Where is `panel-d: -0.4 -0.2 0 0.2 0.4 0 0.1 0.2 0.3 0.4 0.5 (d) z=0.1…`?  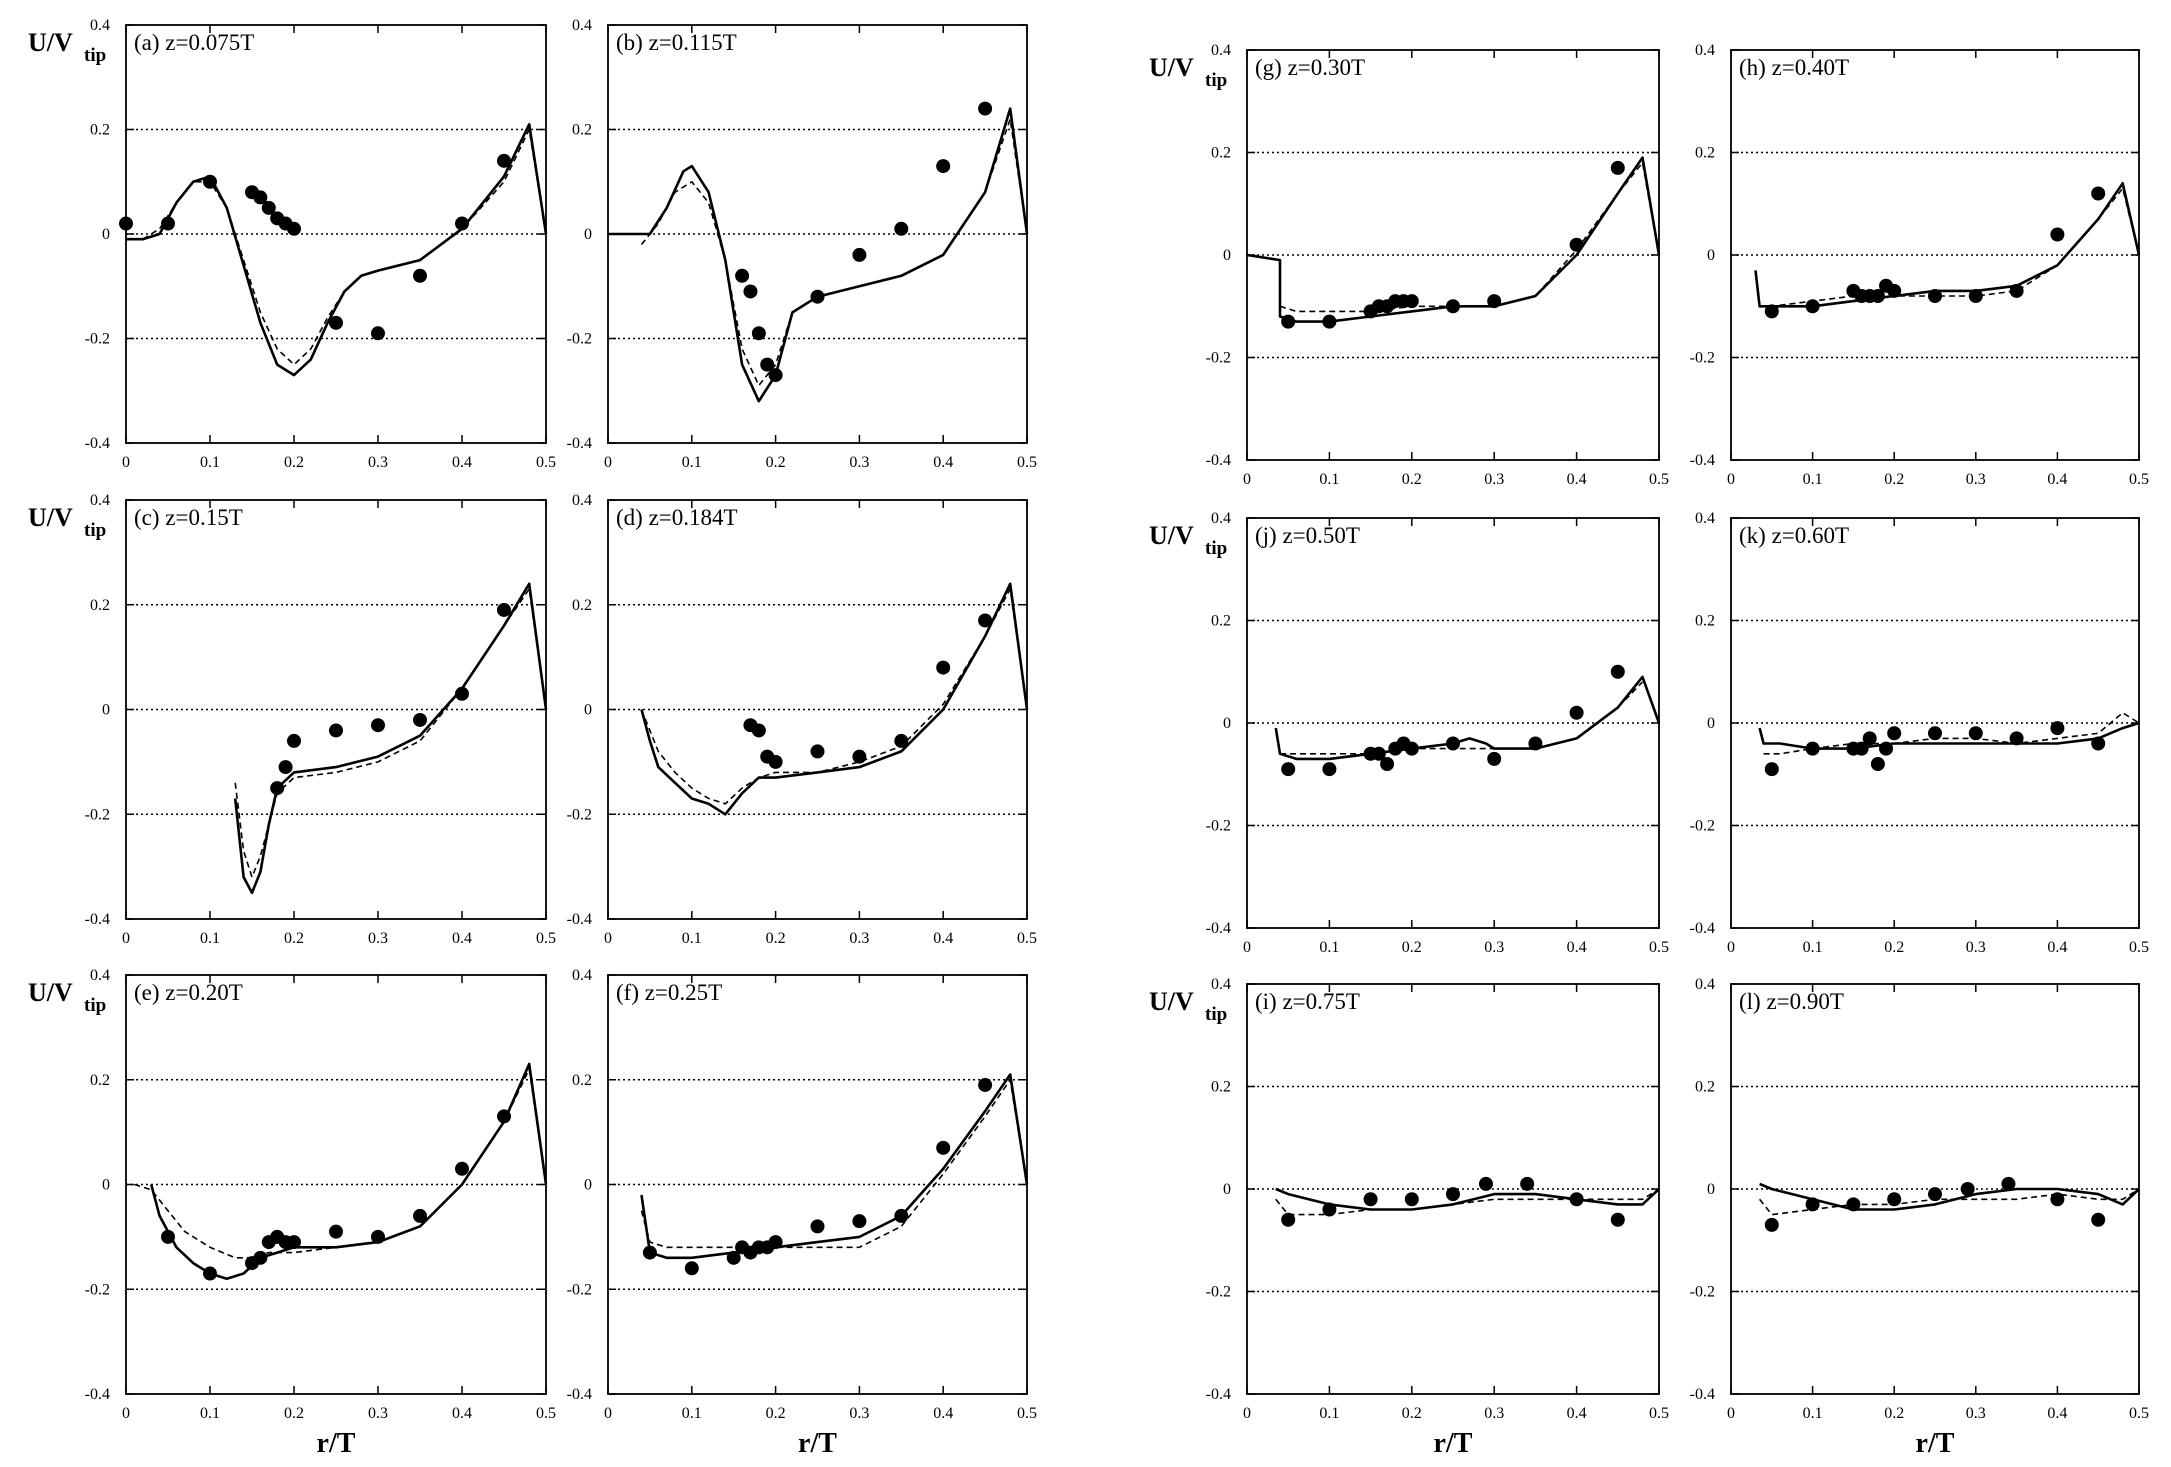 panel-d: -0.4 -0.2 0 0.2 0.4 0 0.1 0.2 0.3 0.4 0.5 (d) z=0.1… is located at coordinates (802, 719).